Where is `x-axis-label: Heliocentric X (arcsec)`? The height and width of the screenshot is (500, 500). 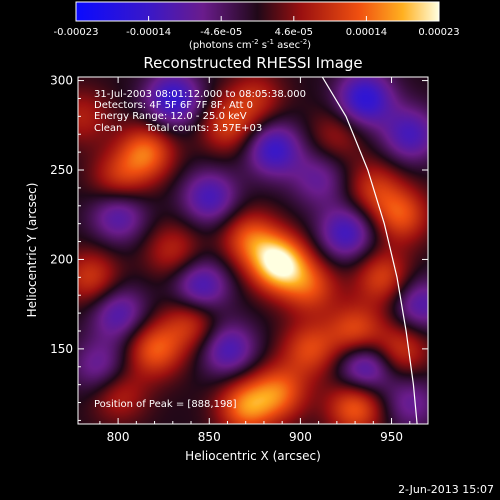
x-axis-label: Heliocentric X (arcsec) is located at coordinates (253, 456).